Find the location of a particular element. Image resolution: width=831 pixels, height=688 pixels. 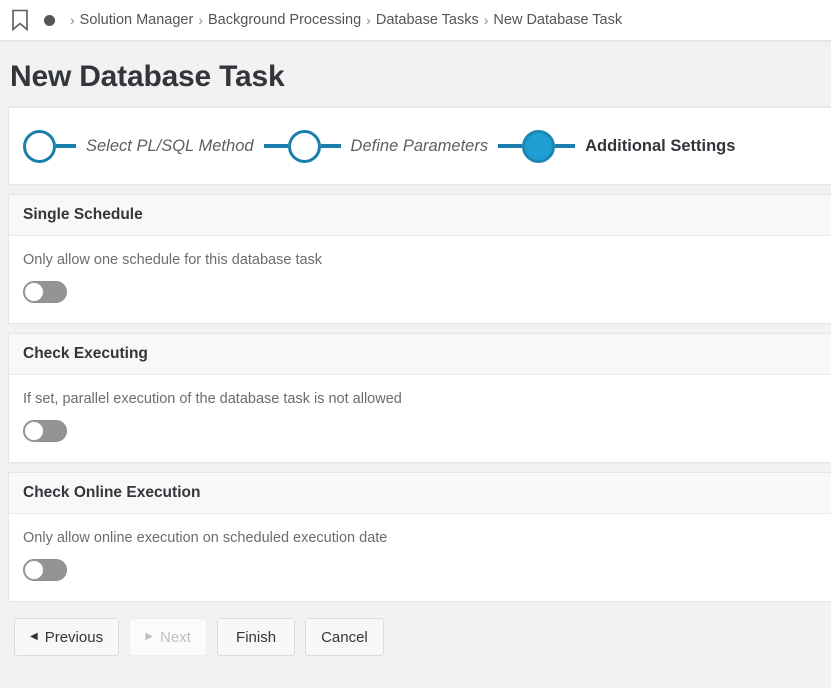

wizard-button-bar: ◀ Previous ▶ Next Finish Cancel is located at coordinates (415, 637).